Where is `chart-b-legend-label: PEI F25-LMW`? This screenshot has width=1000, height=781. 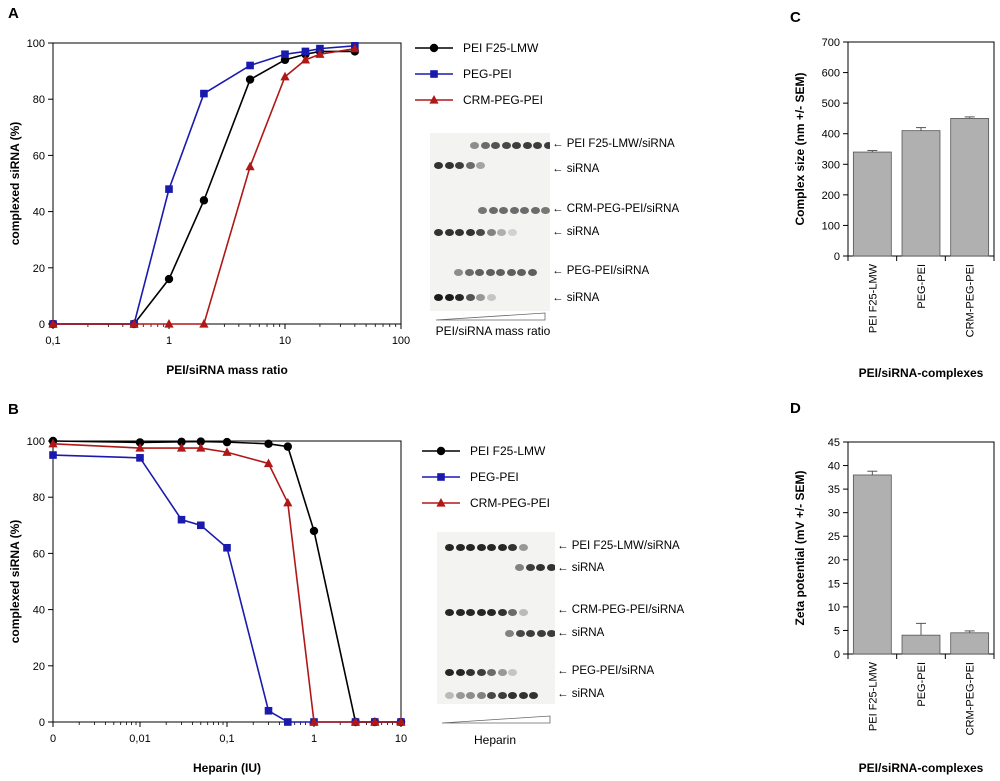
chart-b-legend-label: PEI F25-LMW is located at coordinates (508, 451).